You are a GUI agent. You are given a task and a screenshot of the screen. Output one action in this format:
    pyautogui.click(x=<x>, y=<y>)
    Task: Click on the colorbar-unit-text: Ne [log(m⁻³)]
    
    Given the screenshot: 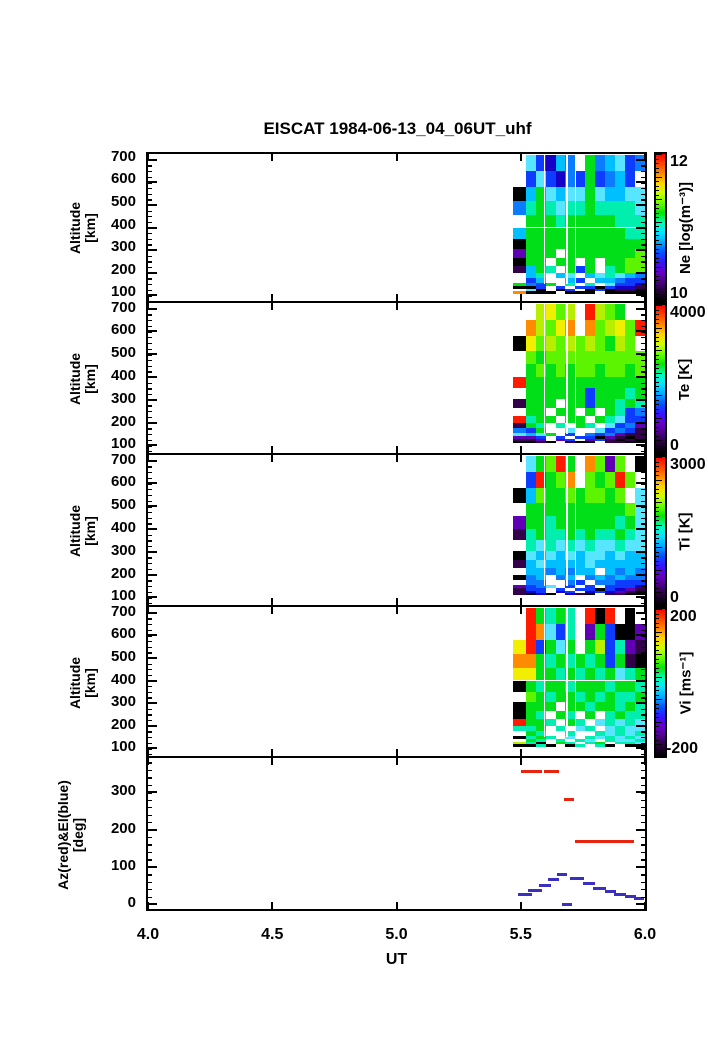 What is the action you would take?
    pyautogui.click(x=686, y=227)
    